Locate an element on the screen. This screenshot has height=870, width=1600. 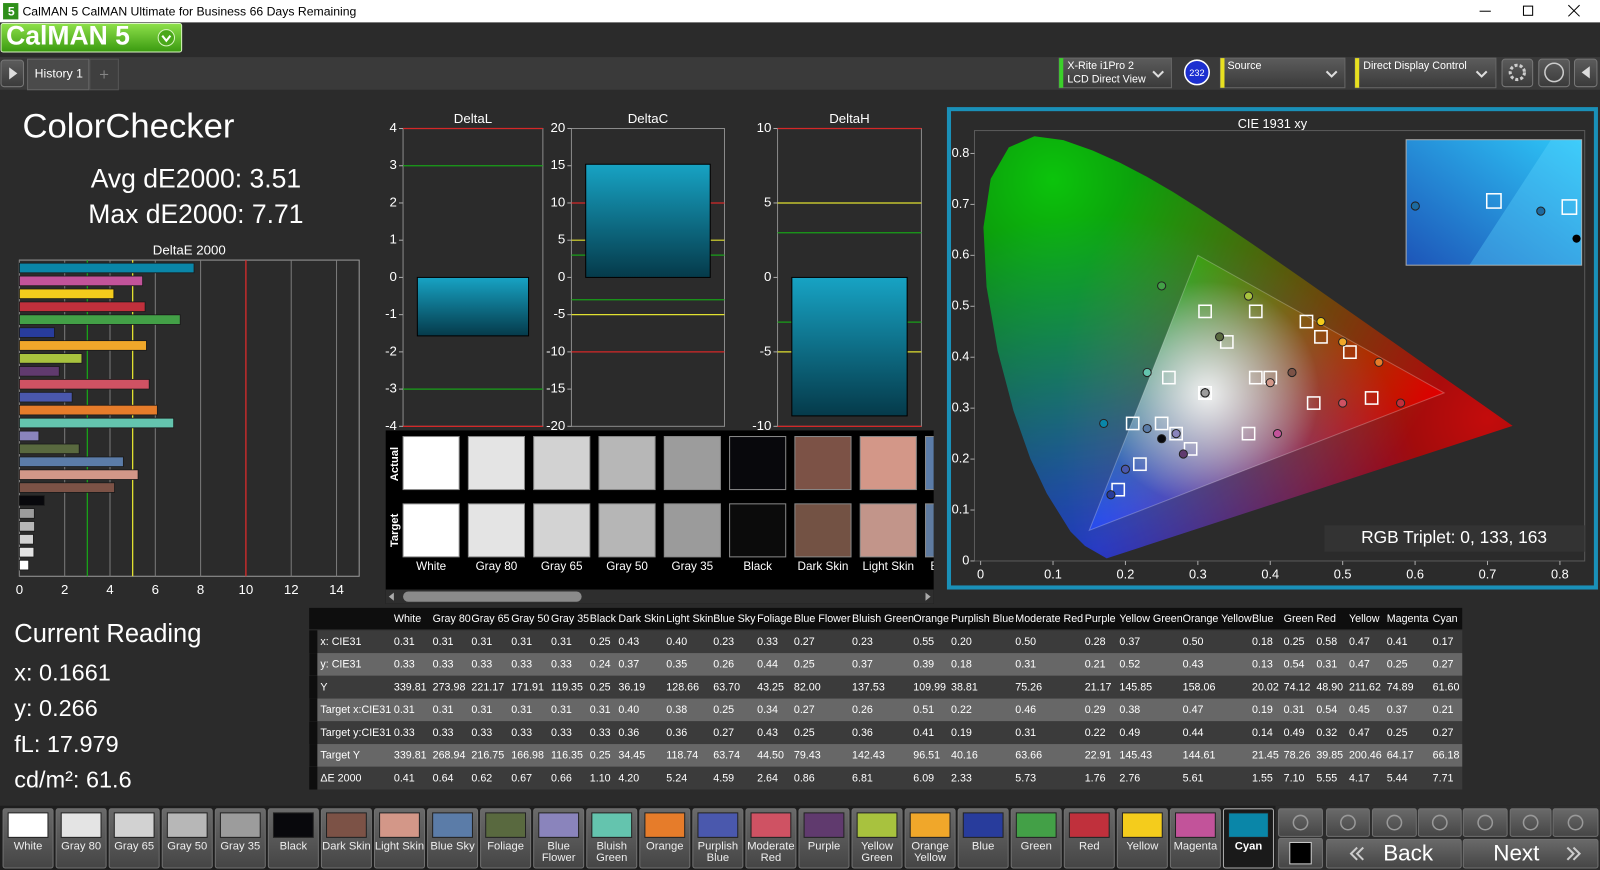
table-cell: 5.61 is located at coordinates (1193, 778).